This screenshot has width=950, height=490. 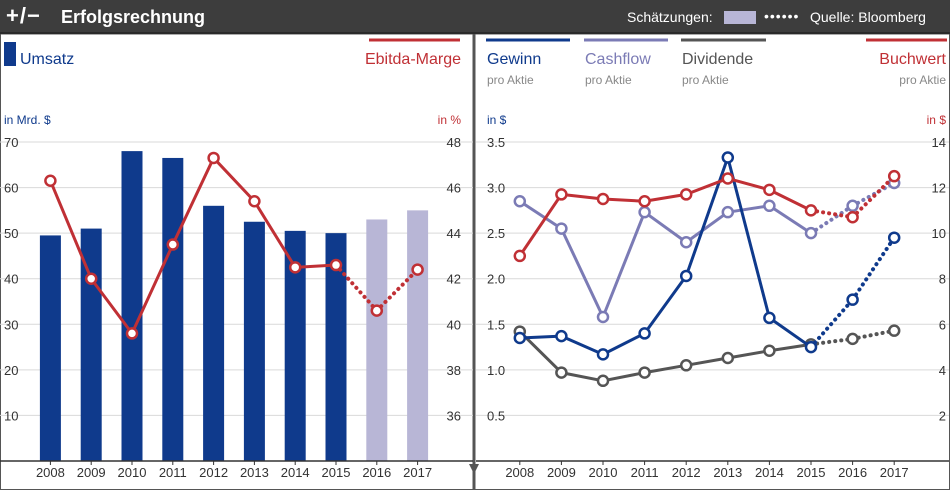 I want to click on left-y-tick-label: 0.5, so click(x=496, y=415).